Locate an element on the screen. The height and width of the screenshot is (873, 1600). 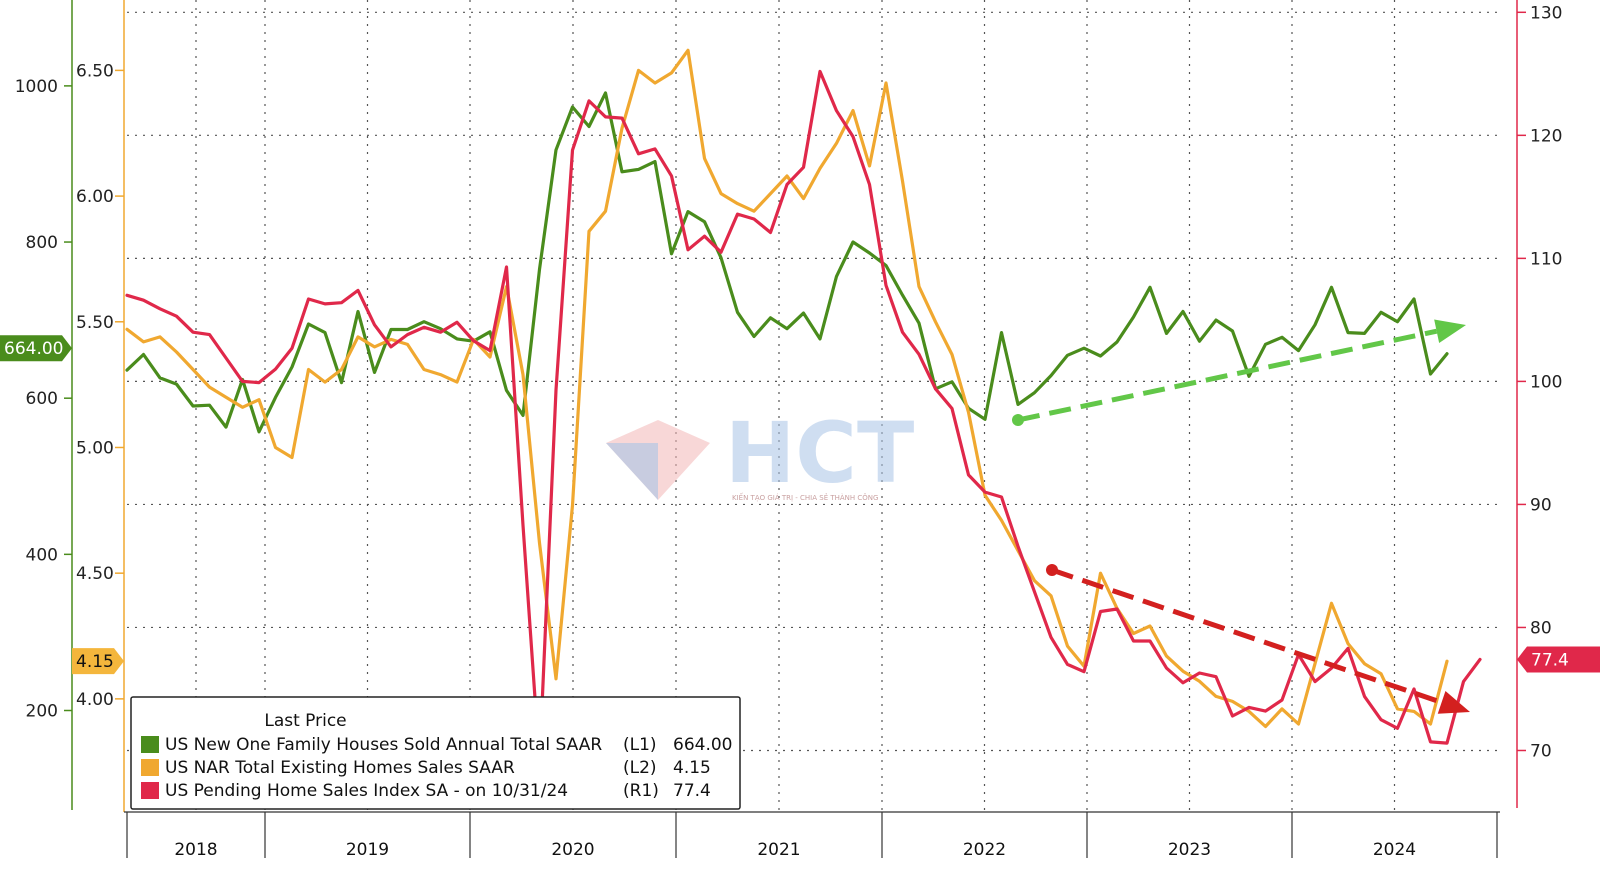
legend-box is located at coordinates (435, 753).